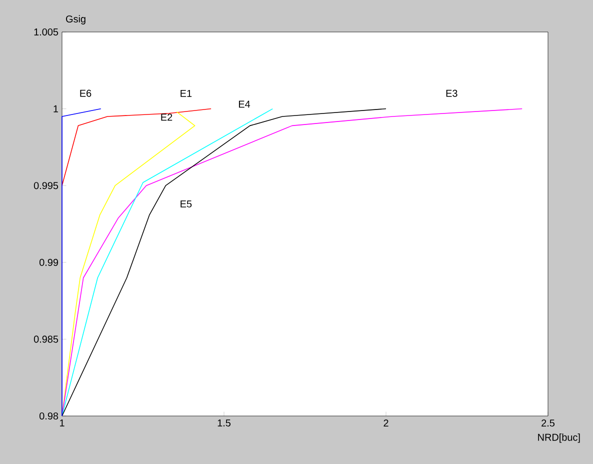 The image size is (593, 464). Describe the element at coordinates (48, 416) in the screenshot. I see `y-tick-label: 0.98` at that location.